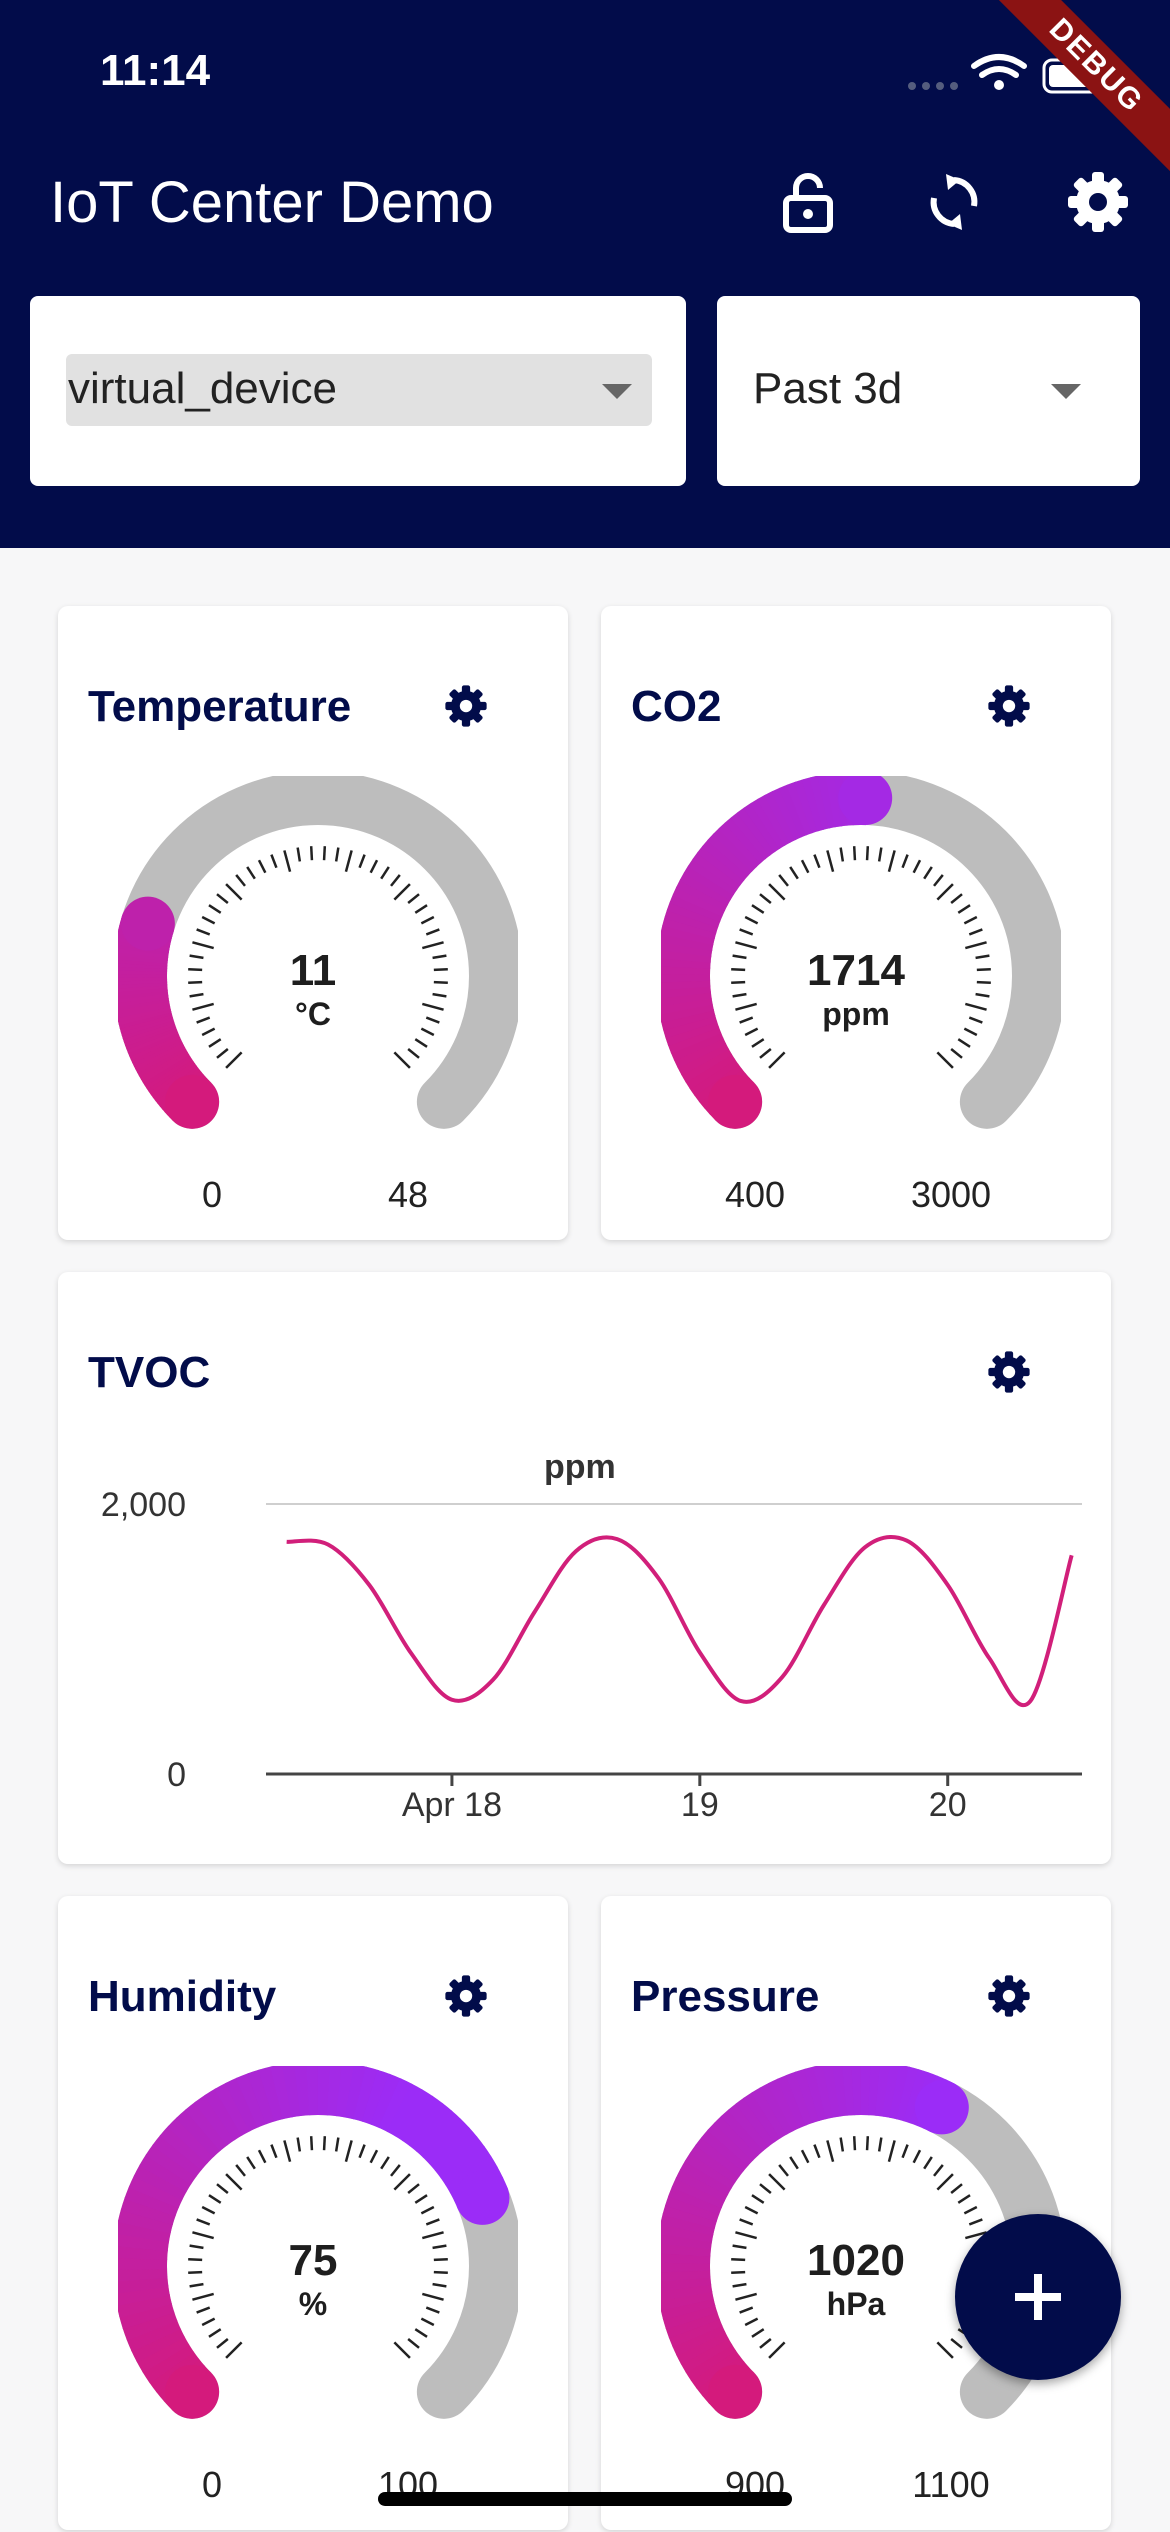  What do you see at coordinates (735, 2391) in the screenshot?
I see `gauge-fill-start` at bounding box center [735, 2391].